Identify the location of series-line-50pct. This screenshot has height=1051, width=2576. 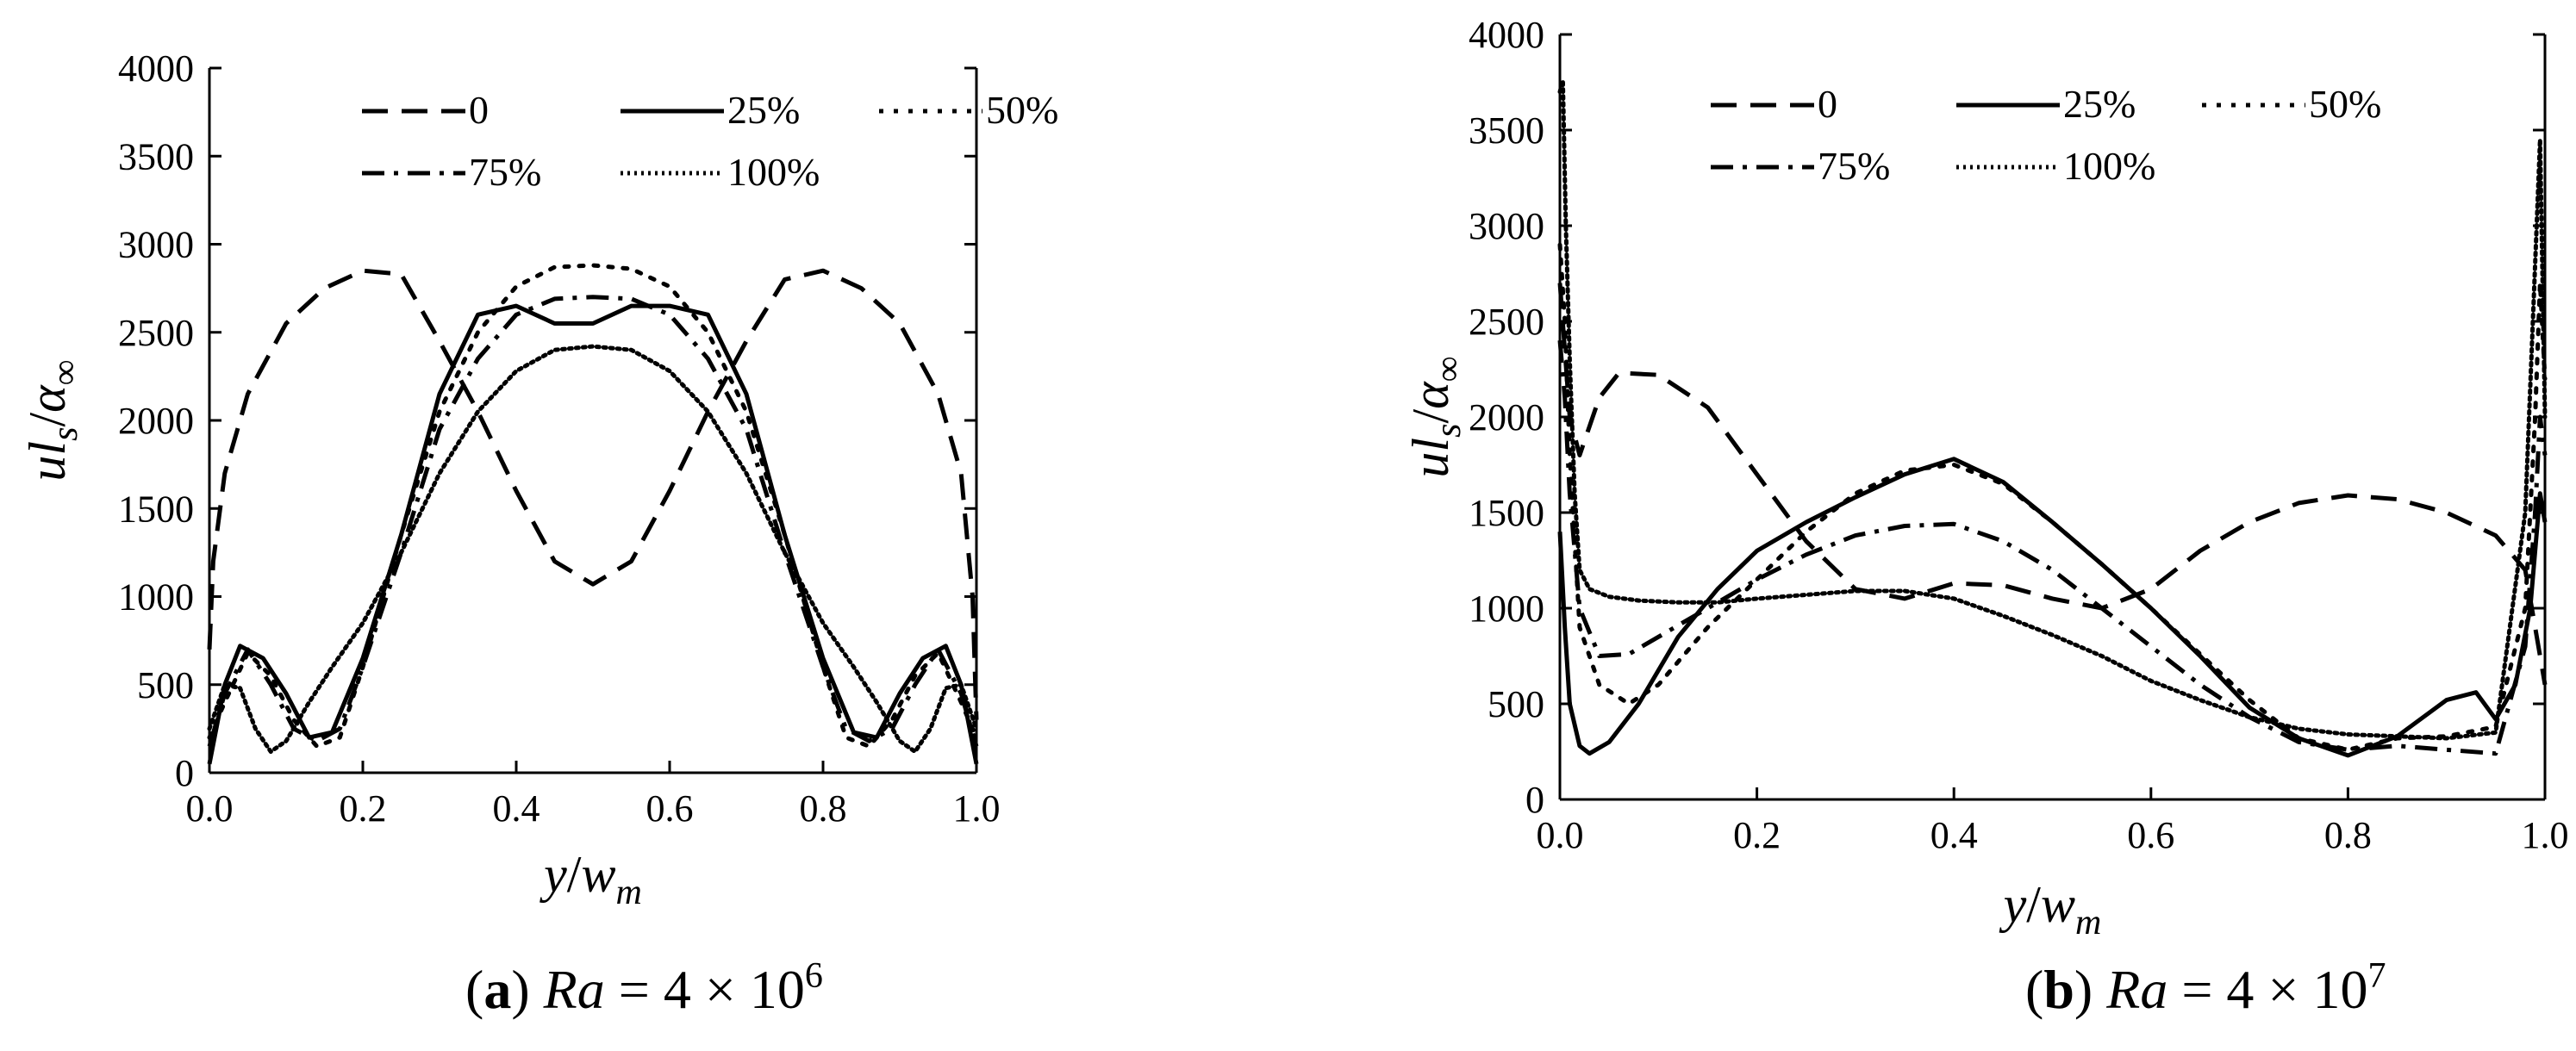
(593, 506).